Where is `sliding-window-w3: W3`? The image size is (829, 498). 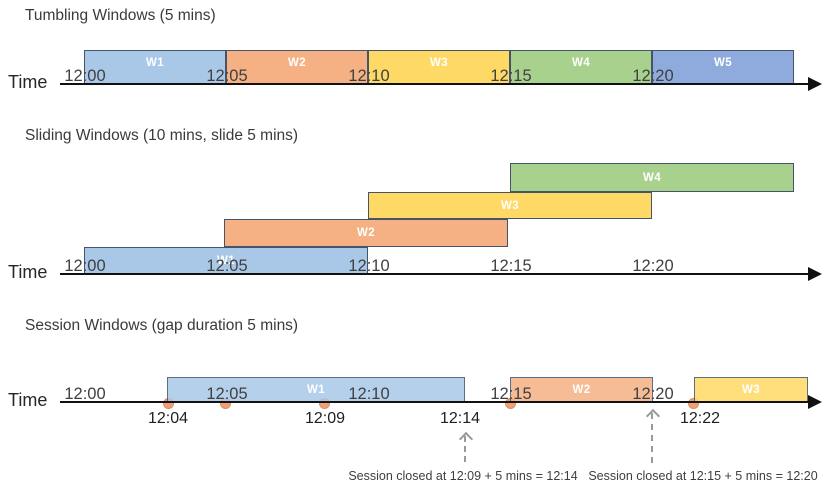 sliding-window-w3: W3 is located at coordinates (510, 205).